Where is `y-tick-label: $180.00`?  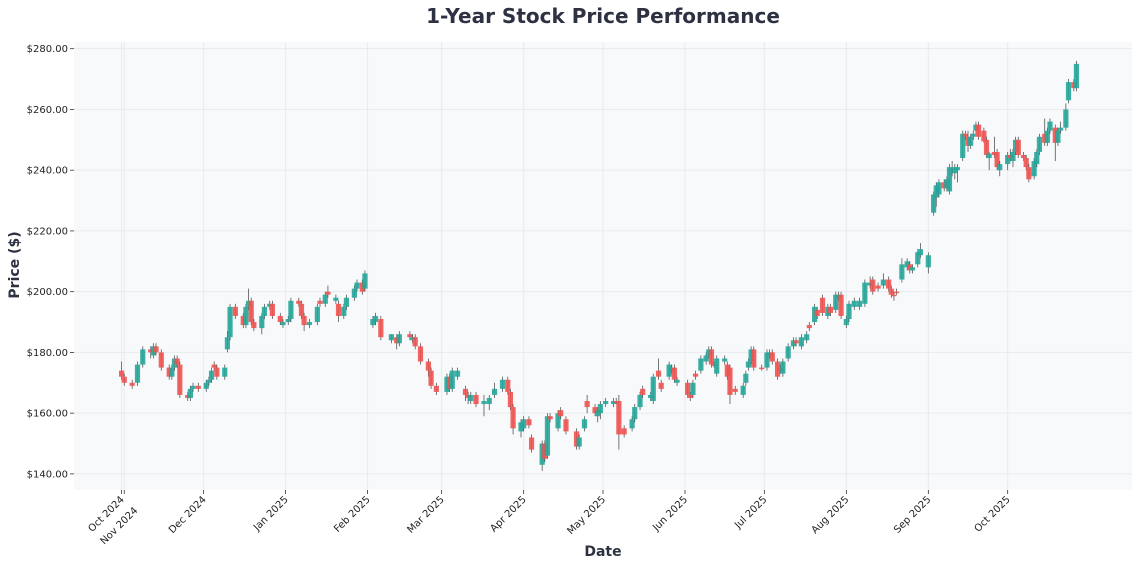 y-tick-label: $180.00 is located at coordinates (47, 353).